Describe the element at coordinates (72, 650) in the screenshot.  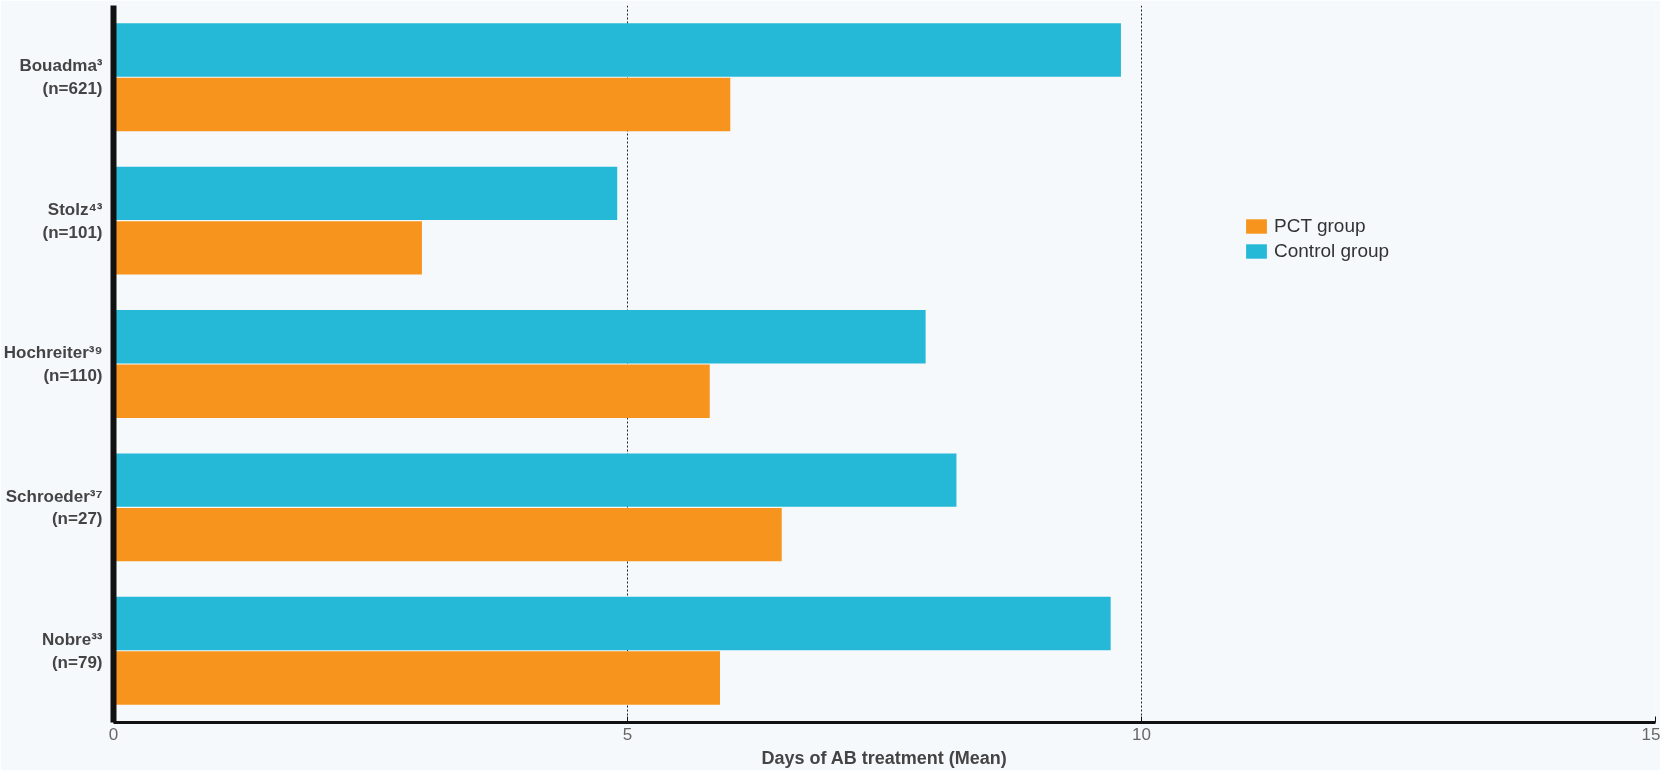
I see `y-tick-label: Nobre³³ (n=79)` at that location.